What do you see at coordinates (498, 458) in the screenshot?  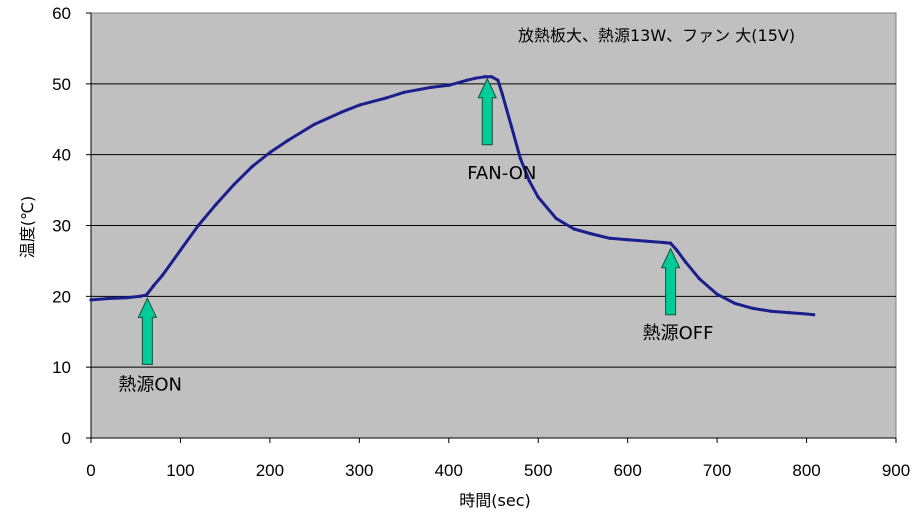 I see `x-axis: 0 100 200 300 400 500 600 700 800 900` at bounding box center [498, 458].